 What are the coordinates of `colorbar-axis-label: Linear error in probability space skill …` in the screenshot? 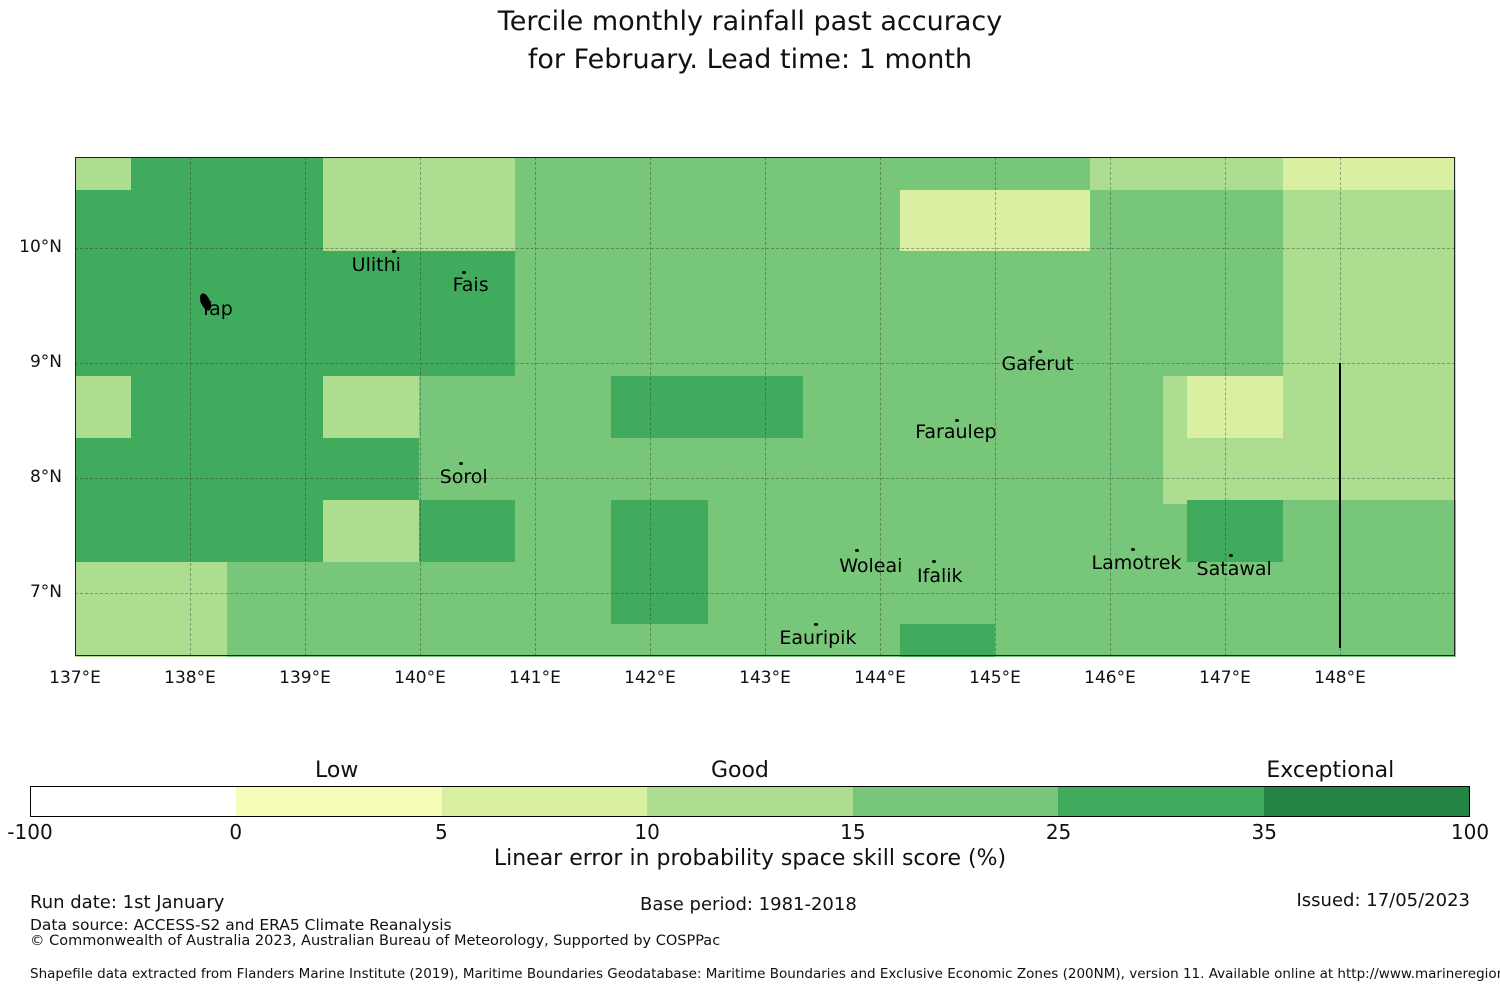 It's located at (750, 858).